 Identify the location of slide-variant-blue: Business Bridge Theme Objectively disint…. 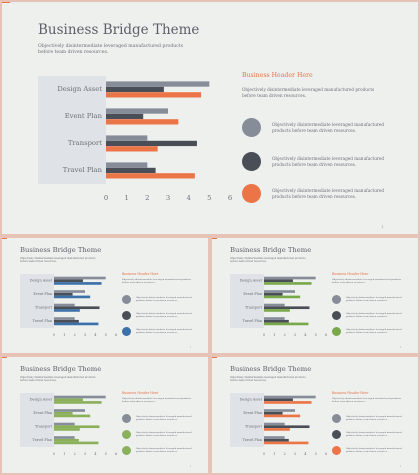
(105, 295).